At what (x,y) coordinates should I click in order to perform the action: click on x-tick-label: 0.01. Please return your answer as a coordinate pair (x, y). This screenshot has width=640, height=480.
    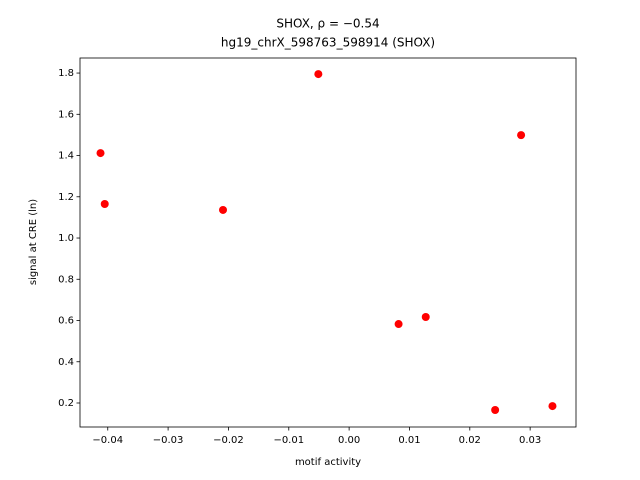
    Looking at the image, I should click on (409, 440).